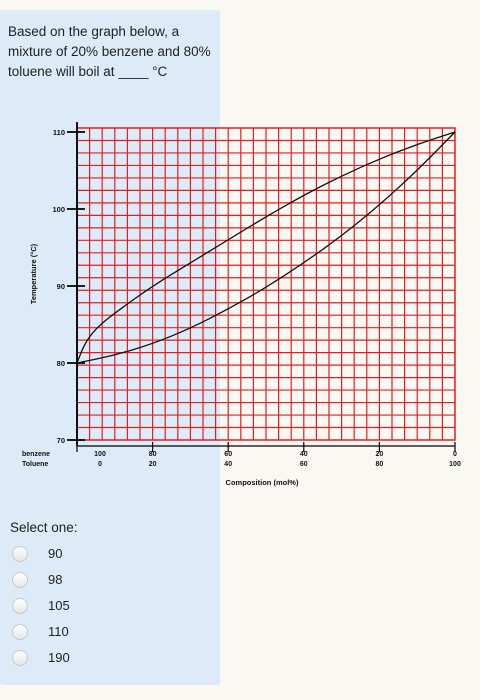 The width and height of the screenshot is (480, 700). What do you see at coordinates (153, 454) in the screenshot?
I see `benzene-tick-label: 80` at bounding box center [153, 454].